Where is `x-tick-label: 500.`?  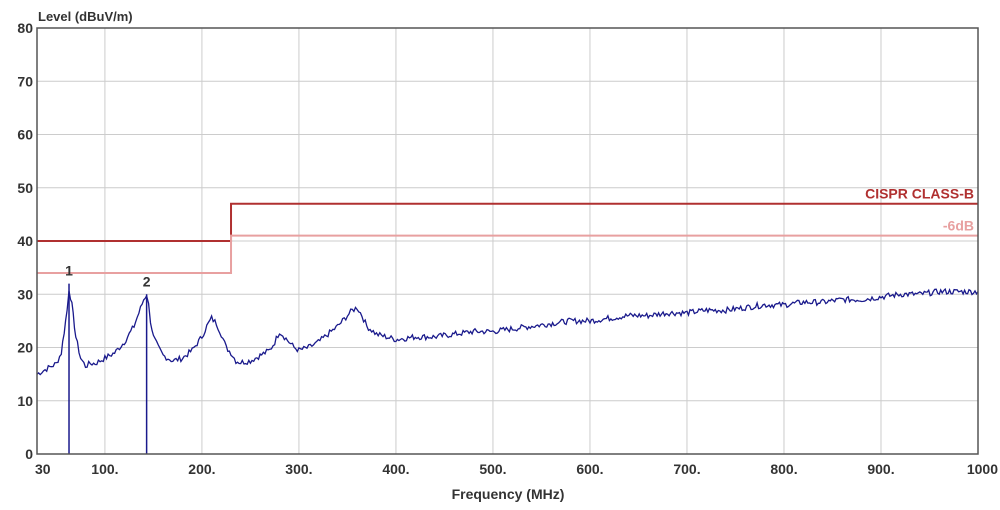
x-tick-label: 500. is located at coordinates (492, 469).